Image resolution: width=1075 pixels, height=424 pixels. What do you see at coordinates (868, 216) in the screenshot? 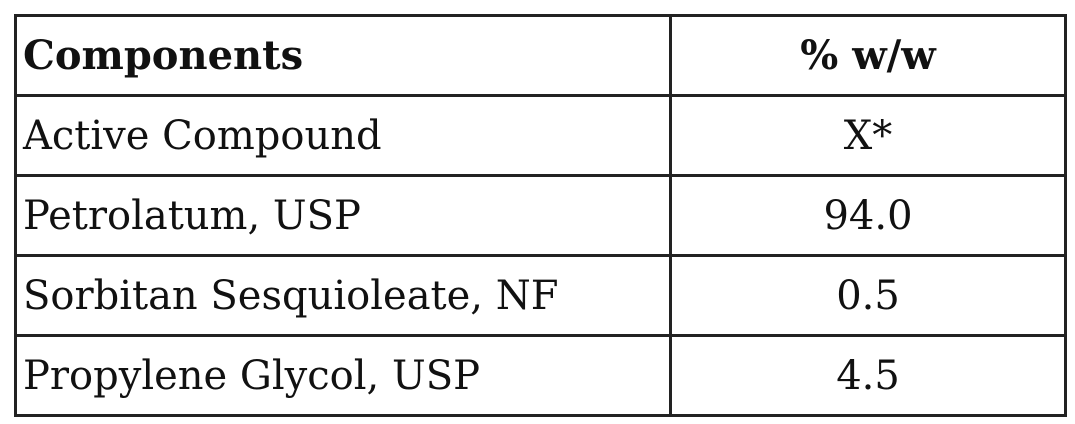
I see `percent-cell: 94.0` at bounding box center [868, 216].